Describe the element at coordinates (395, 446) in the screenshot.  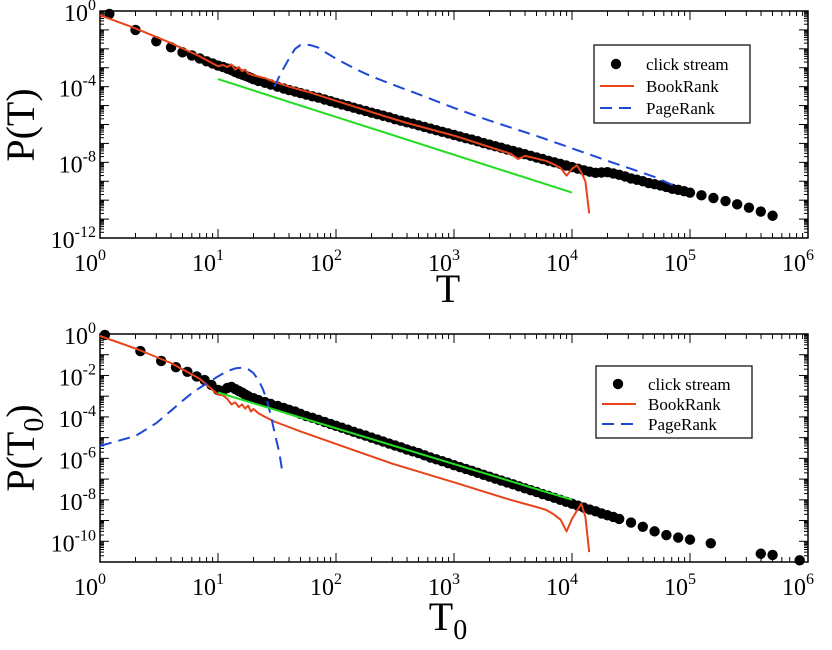
I see `series-line-reference` at that location.